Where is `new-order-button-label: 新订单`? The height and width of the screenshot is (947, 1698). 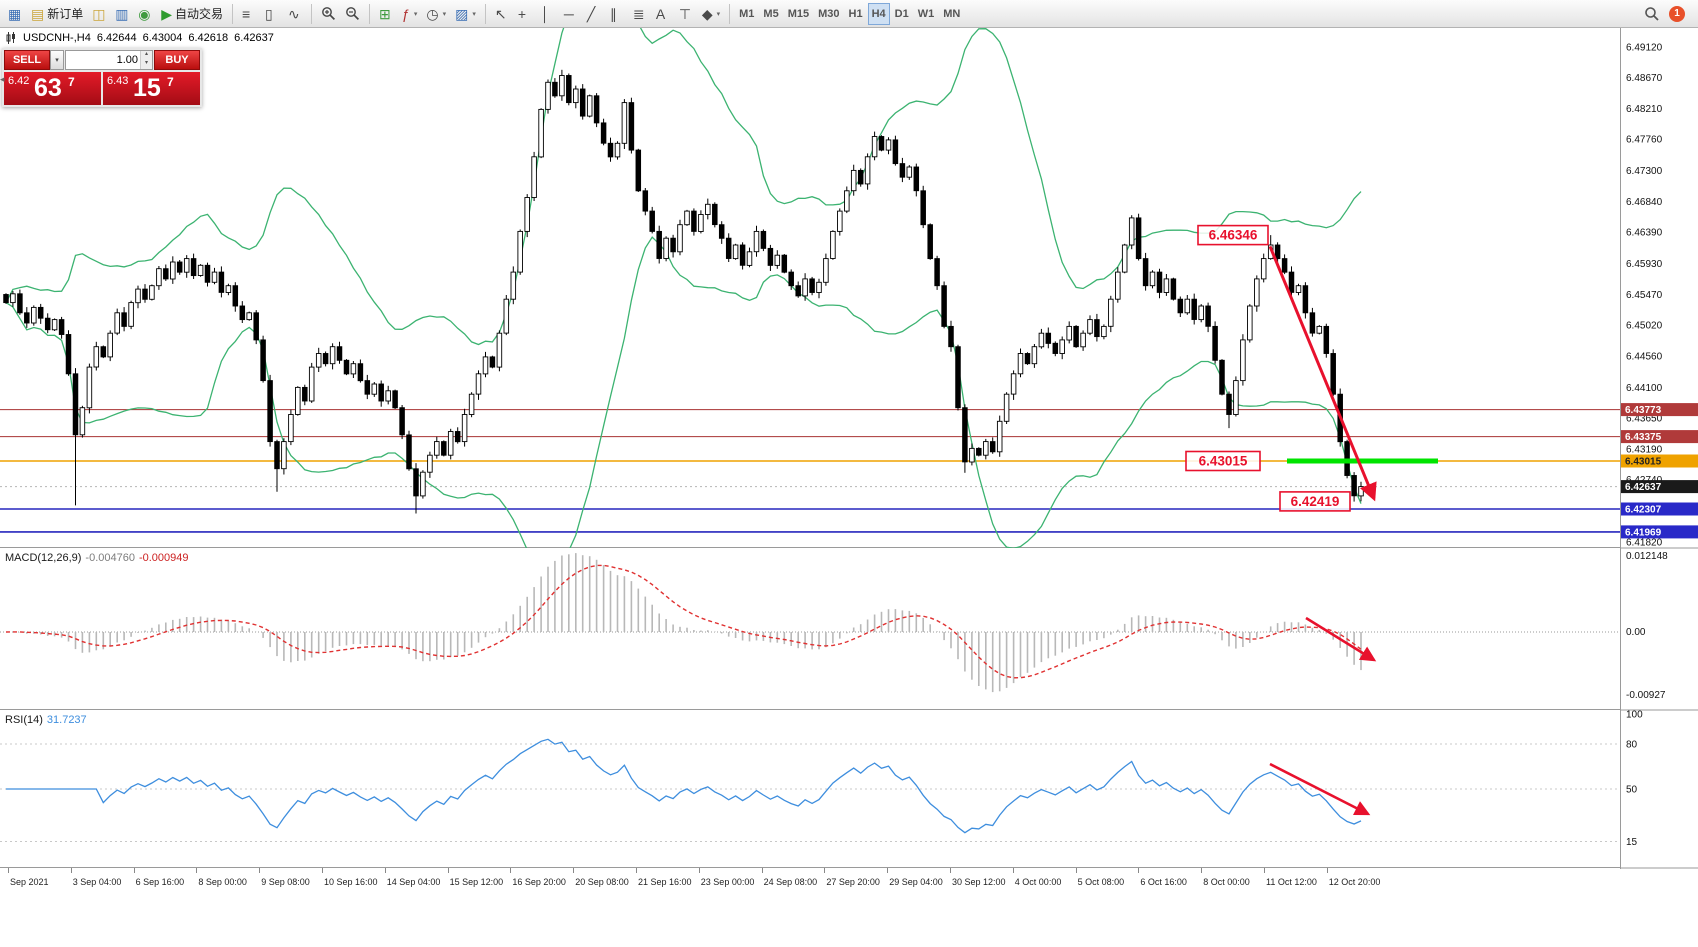
new-order-button-label: 新订单 is located at coordinates (65, 14).